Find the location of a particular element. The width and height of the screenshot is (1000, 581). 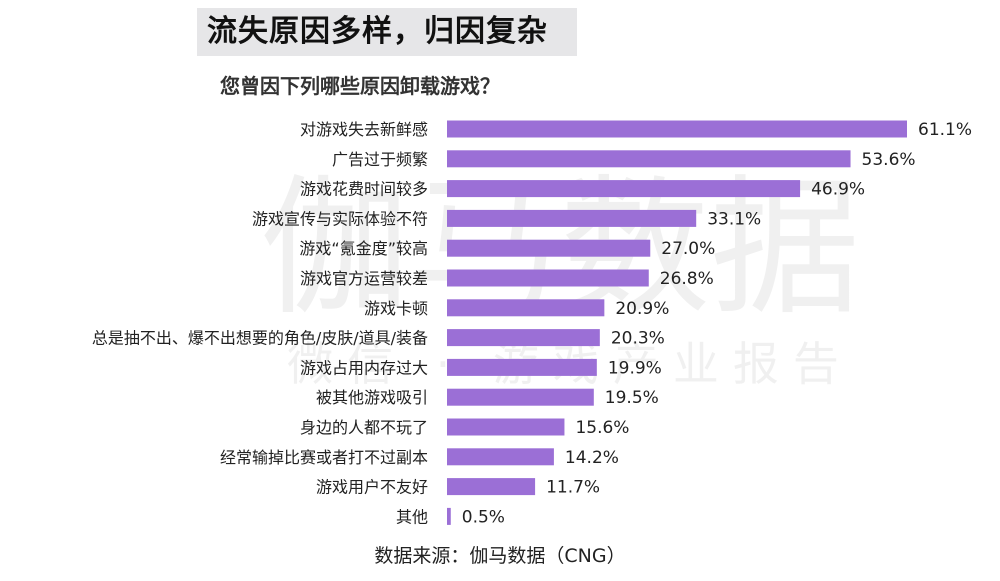

category-label: 经常输掉比赛或者打不过副本 is located at coordinates (324, 457).